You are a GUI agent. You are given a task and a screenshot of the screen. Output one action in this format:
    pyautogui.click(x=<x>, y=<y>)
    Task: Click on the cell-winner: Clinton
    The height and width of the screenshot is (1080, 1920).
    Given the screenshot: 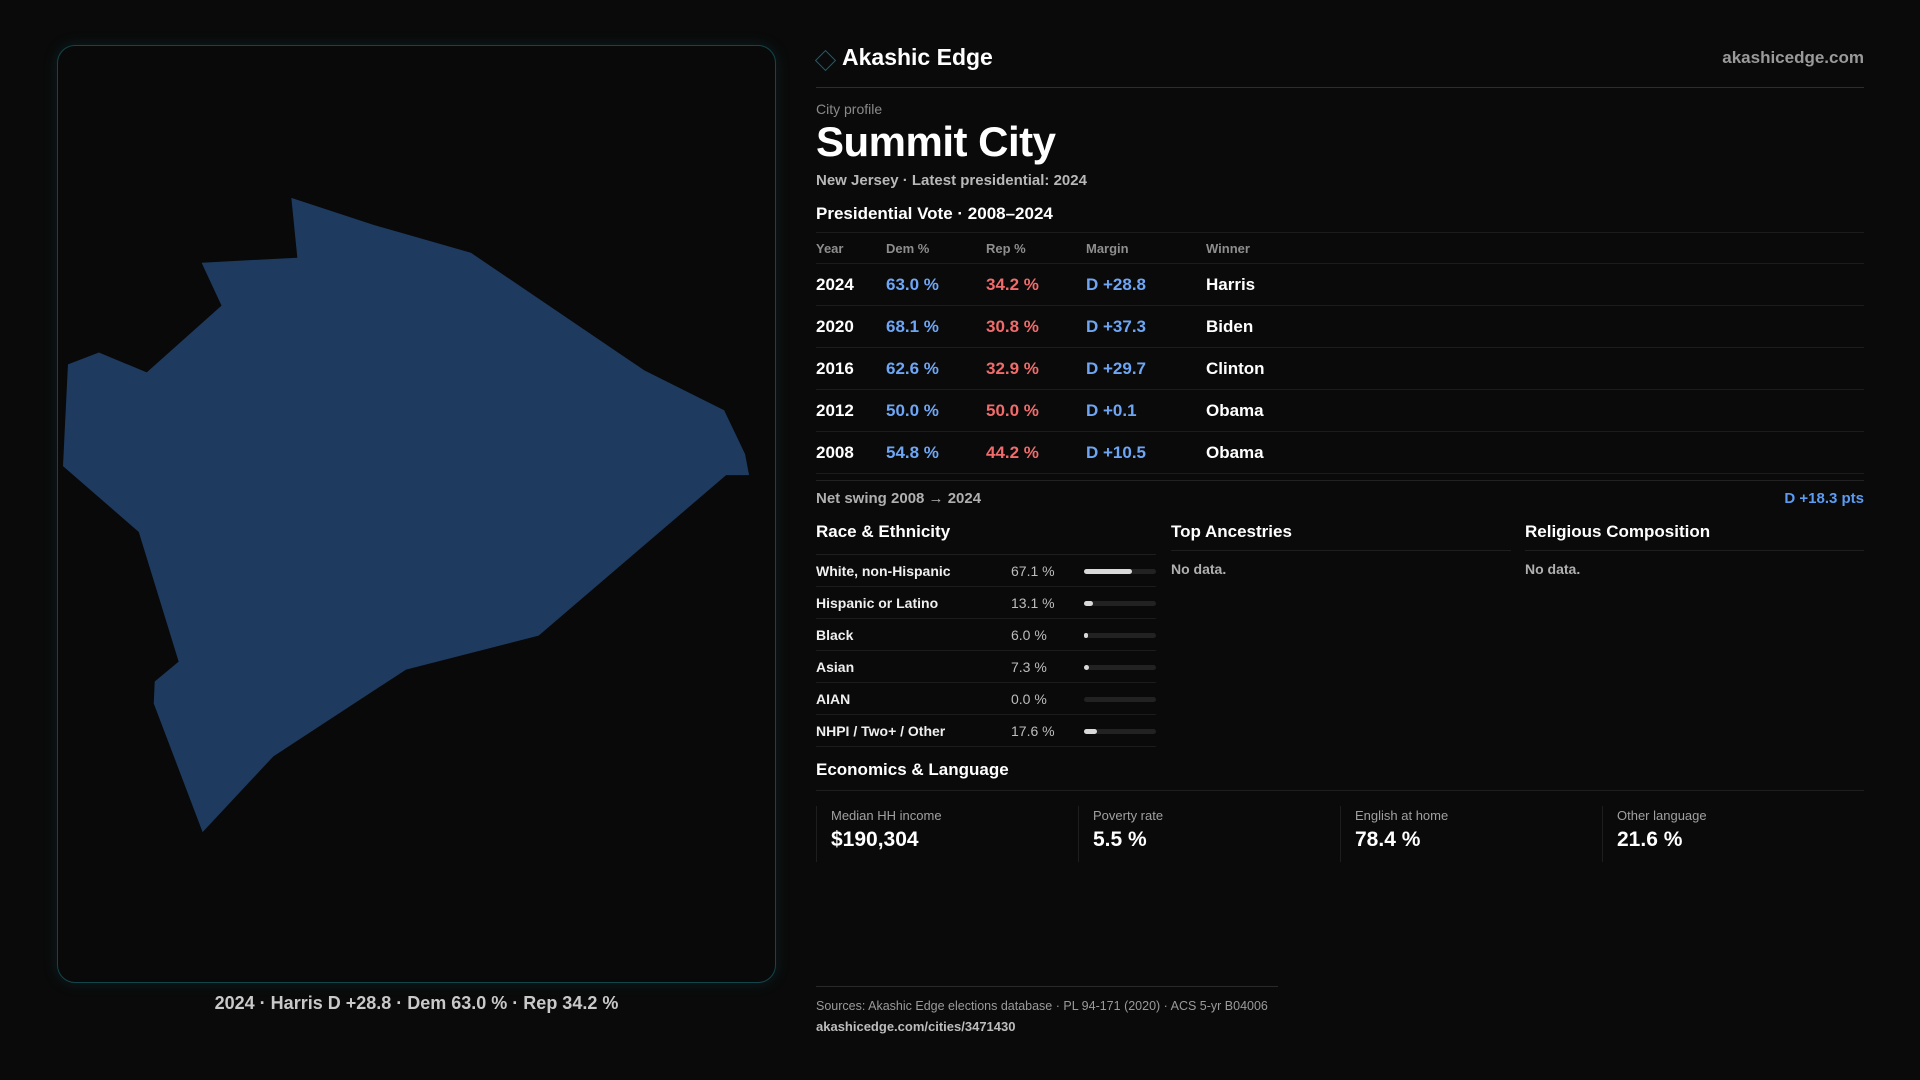 What is the action you would take?
    pyautogui.click(x=1535, y=368)
    